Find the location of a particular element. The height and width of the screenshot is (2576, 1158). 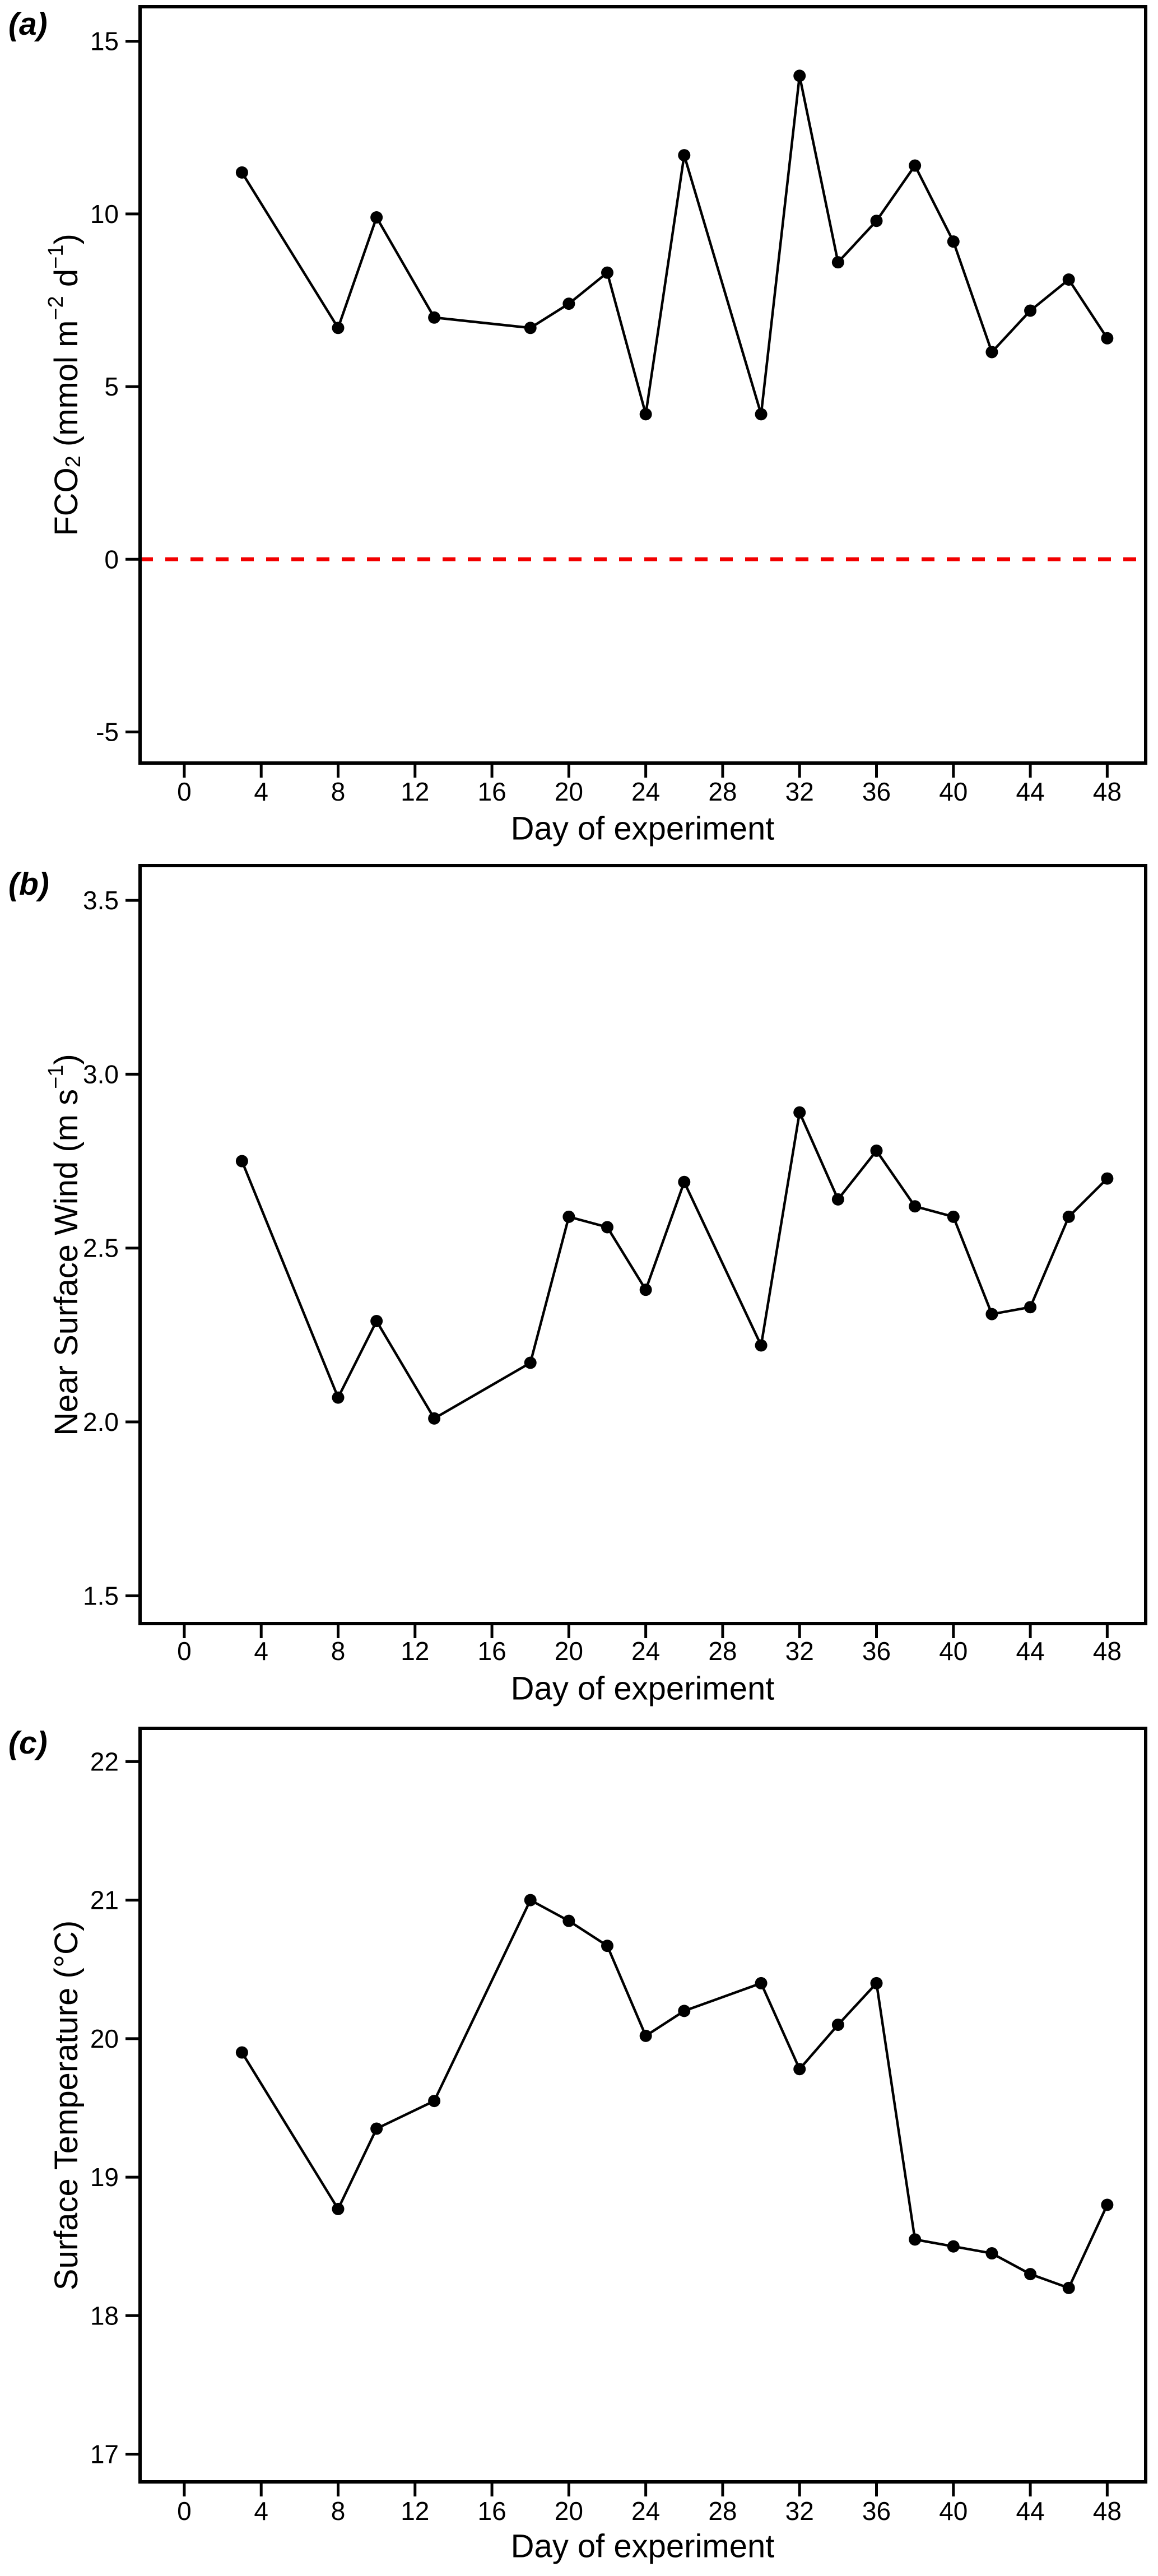

y-tick-label: 19 is located at coordinates (104, 2177).